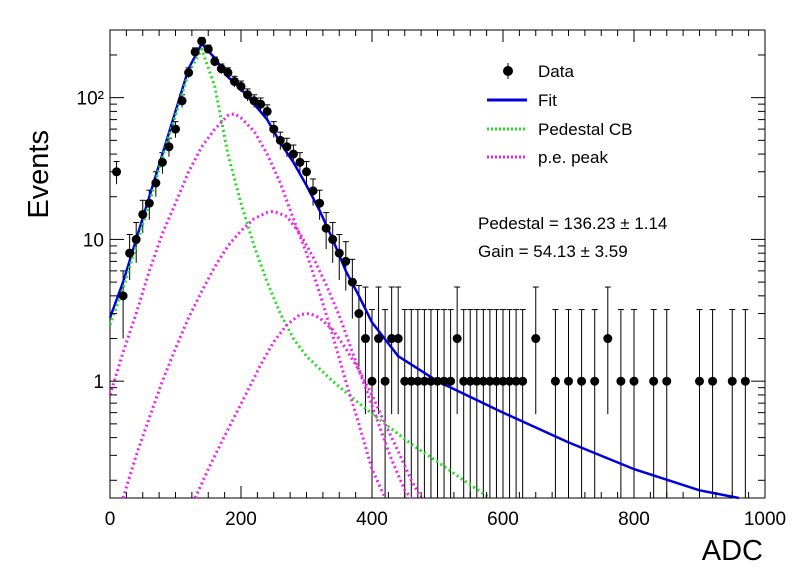  What do you see at coordinates (110, 519) in the screenshot?
I see `x-tick-label: 0` at bounding box center [110, 519].